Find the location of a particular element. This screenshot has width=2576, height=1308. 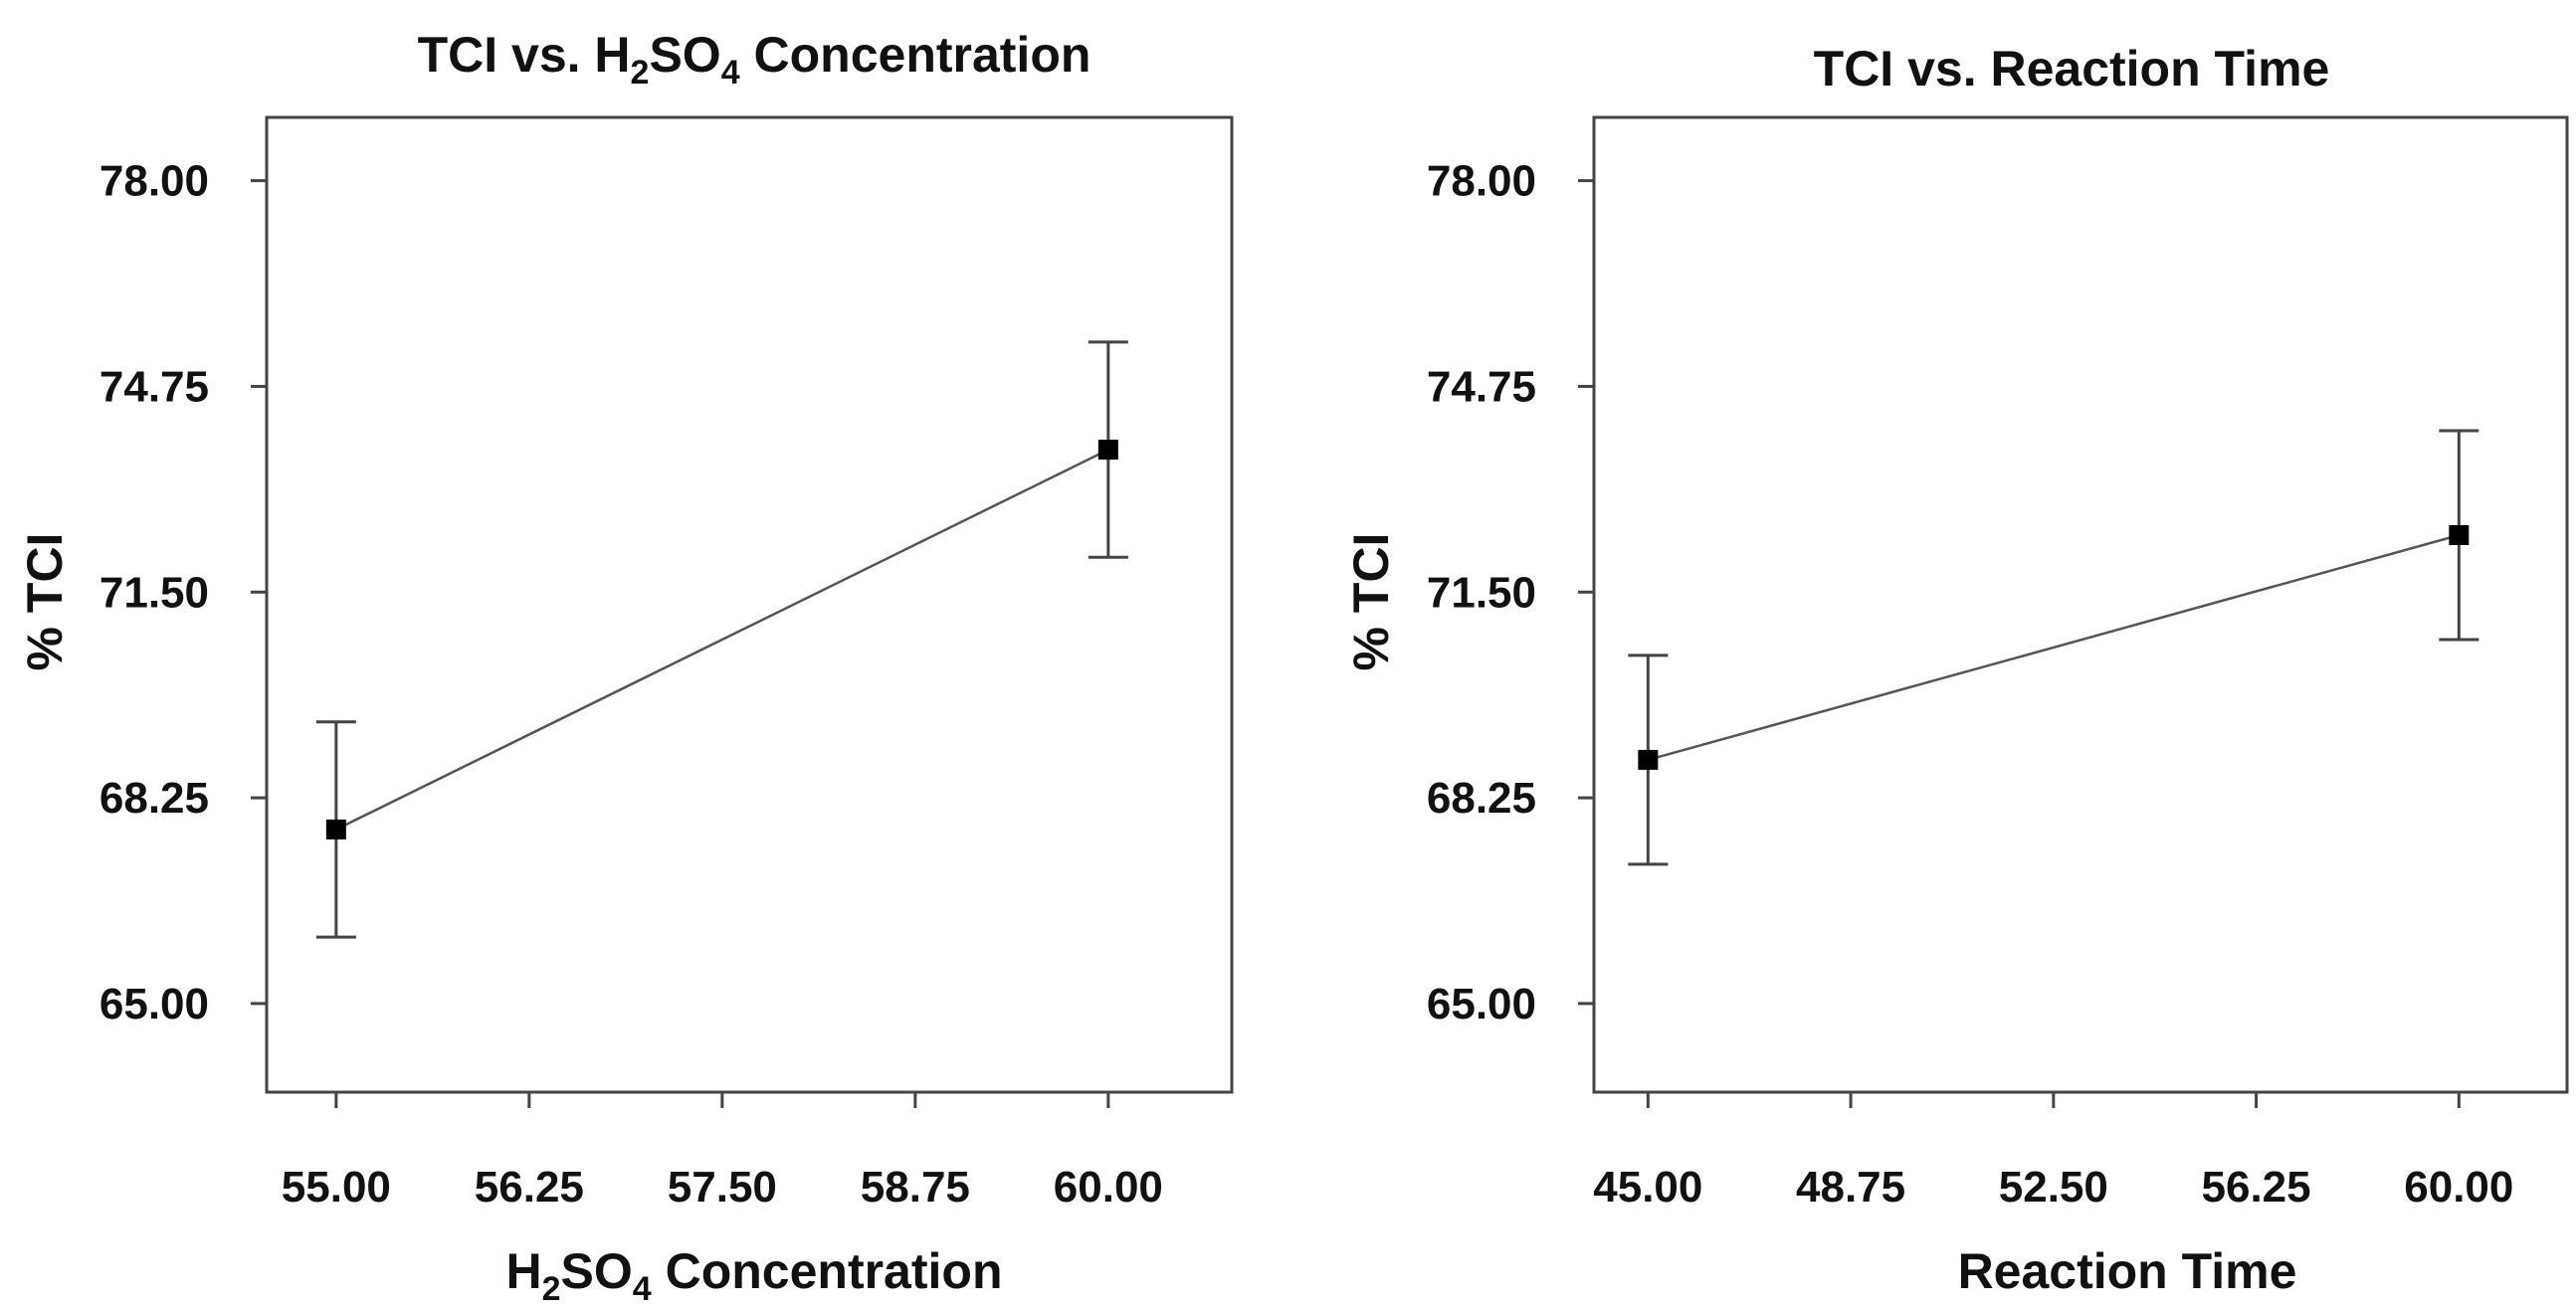

chart-1-x-tick-label: 60.00 is located at coordinates (1108, 1187).